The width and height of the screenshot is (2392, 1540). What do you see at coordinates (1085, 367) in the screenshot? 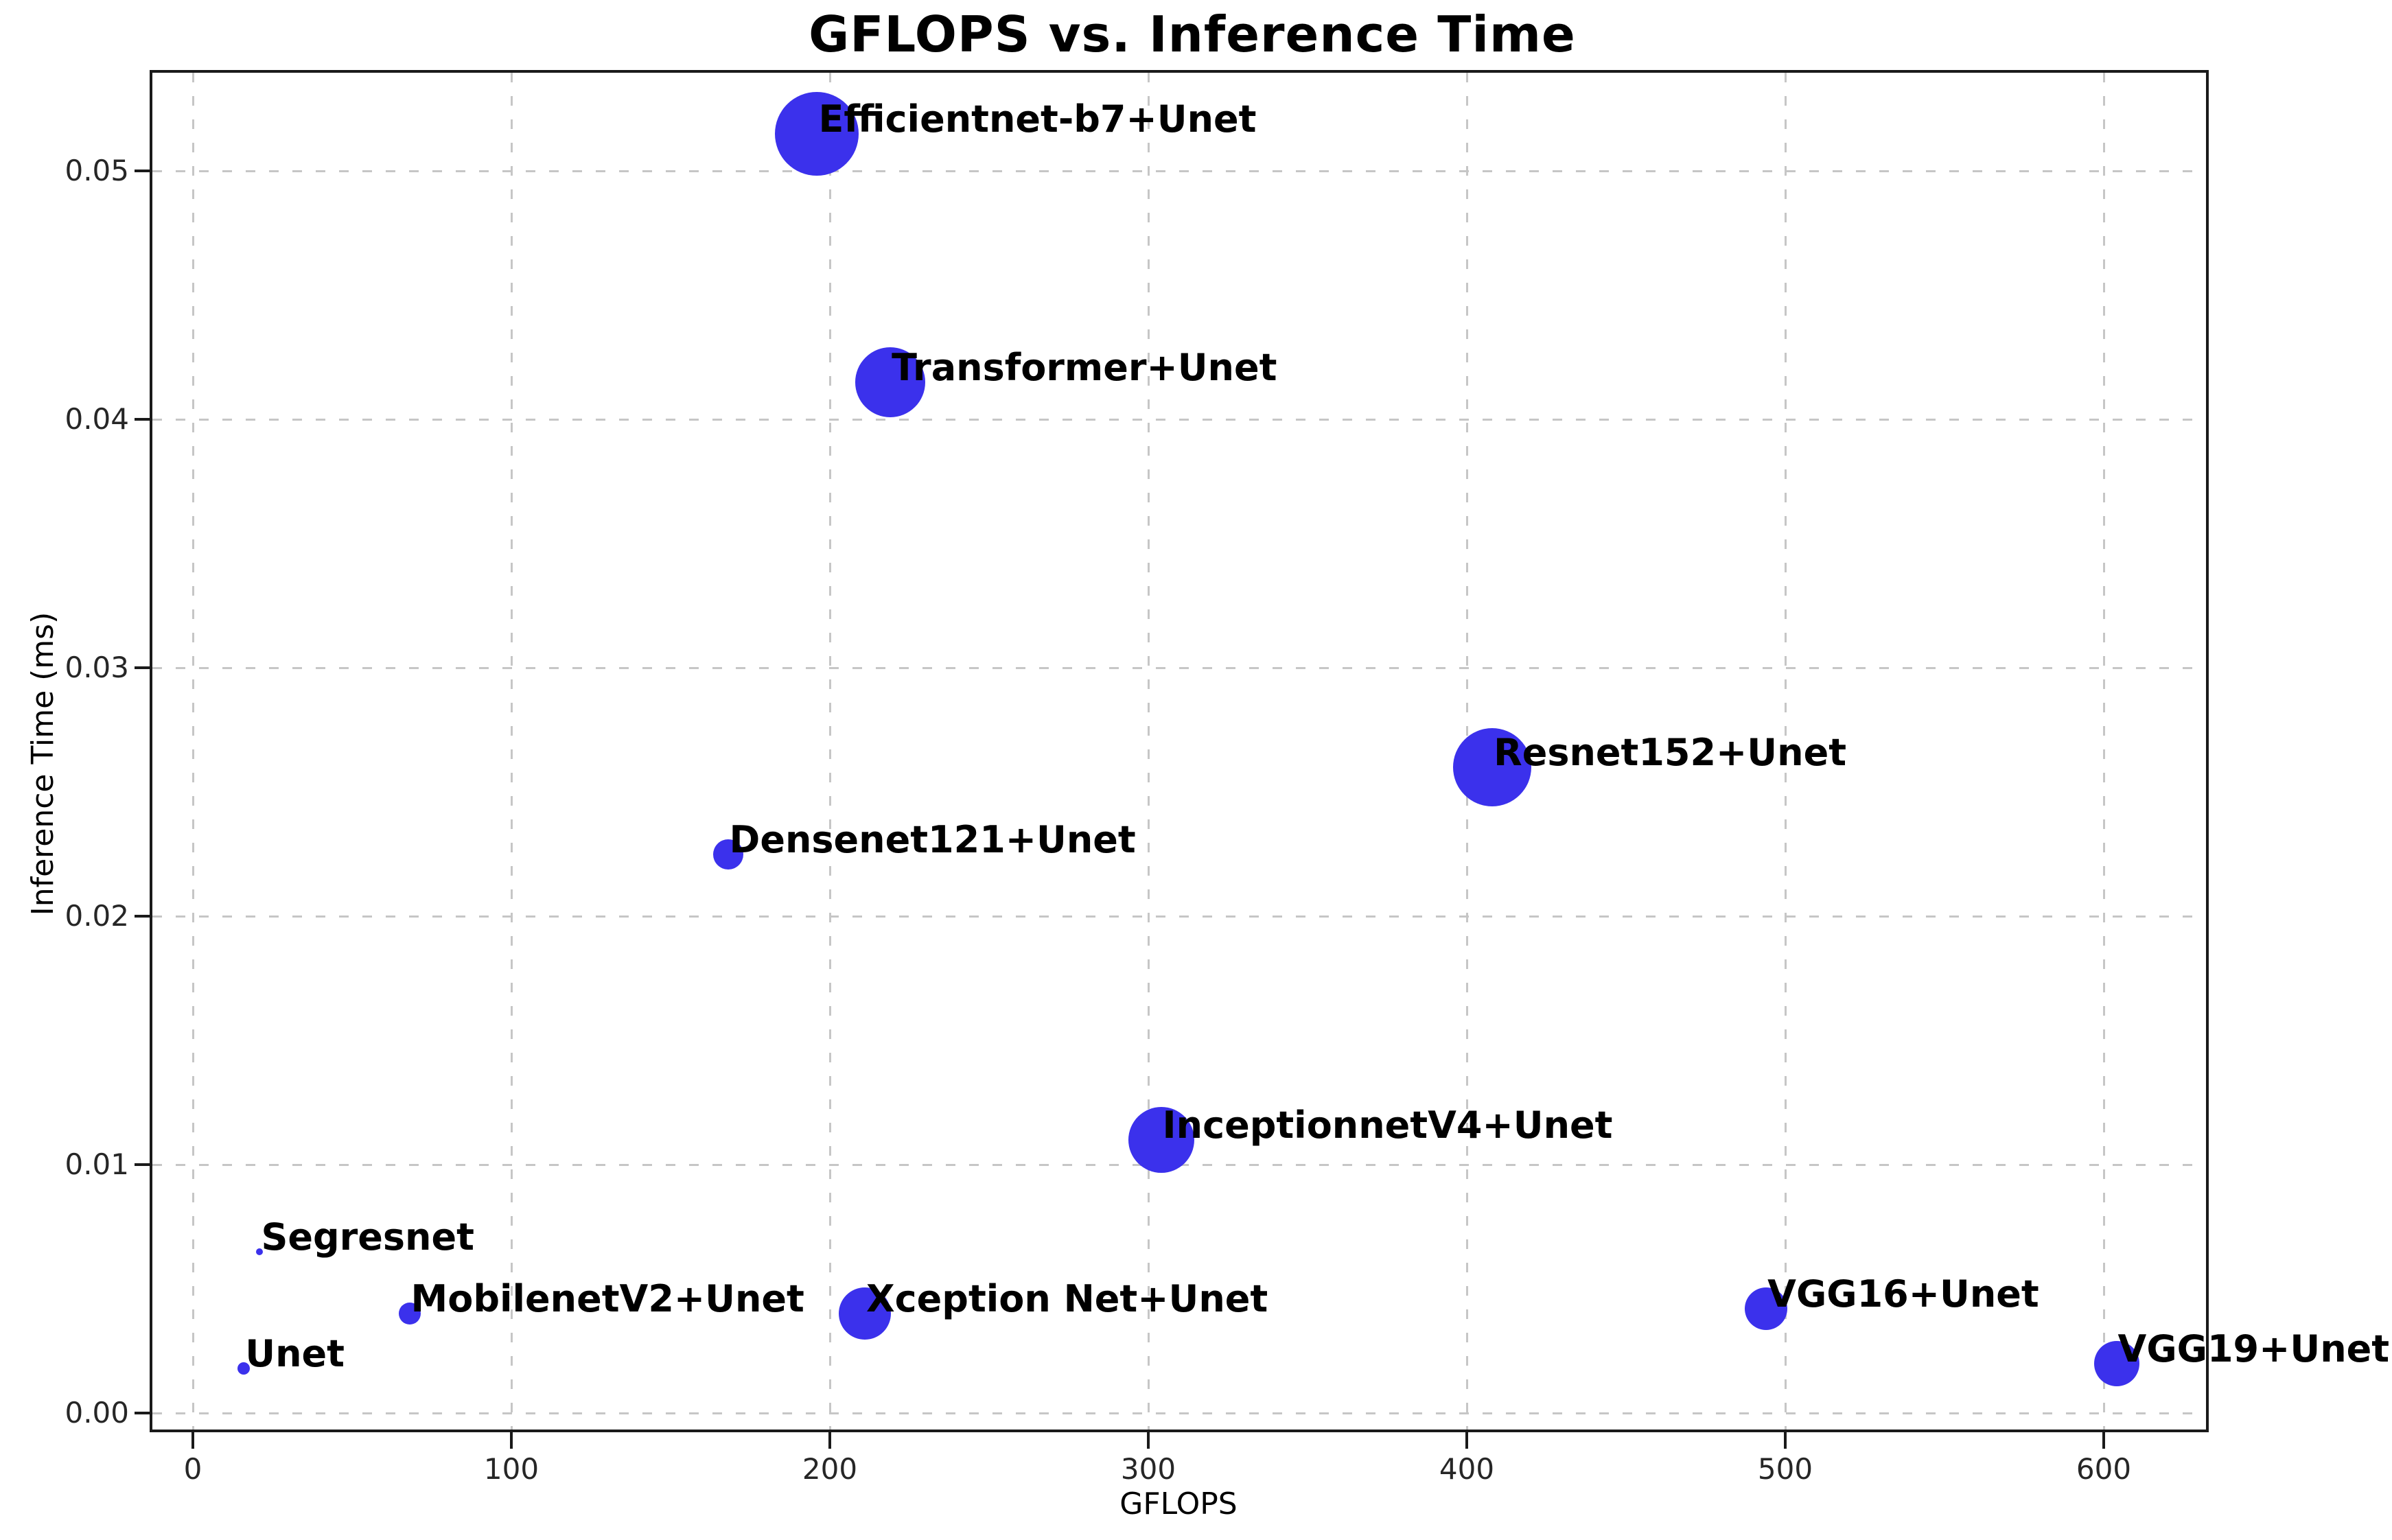
I see `point-label-transformer-unet: Transformer+Unet` at bounding box center [1085, 367].